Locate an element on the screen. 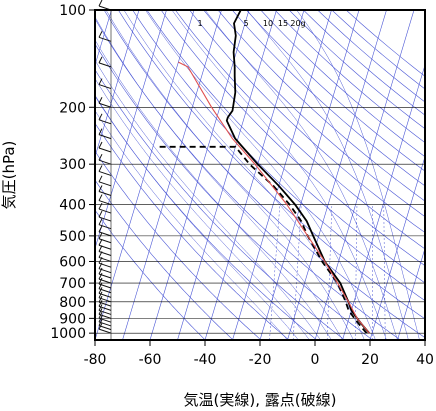 The image size is (436, 411). y-tick-label: 700 is located at coordinates (72, 284).